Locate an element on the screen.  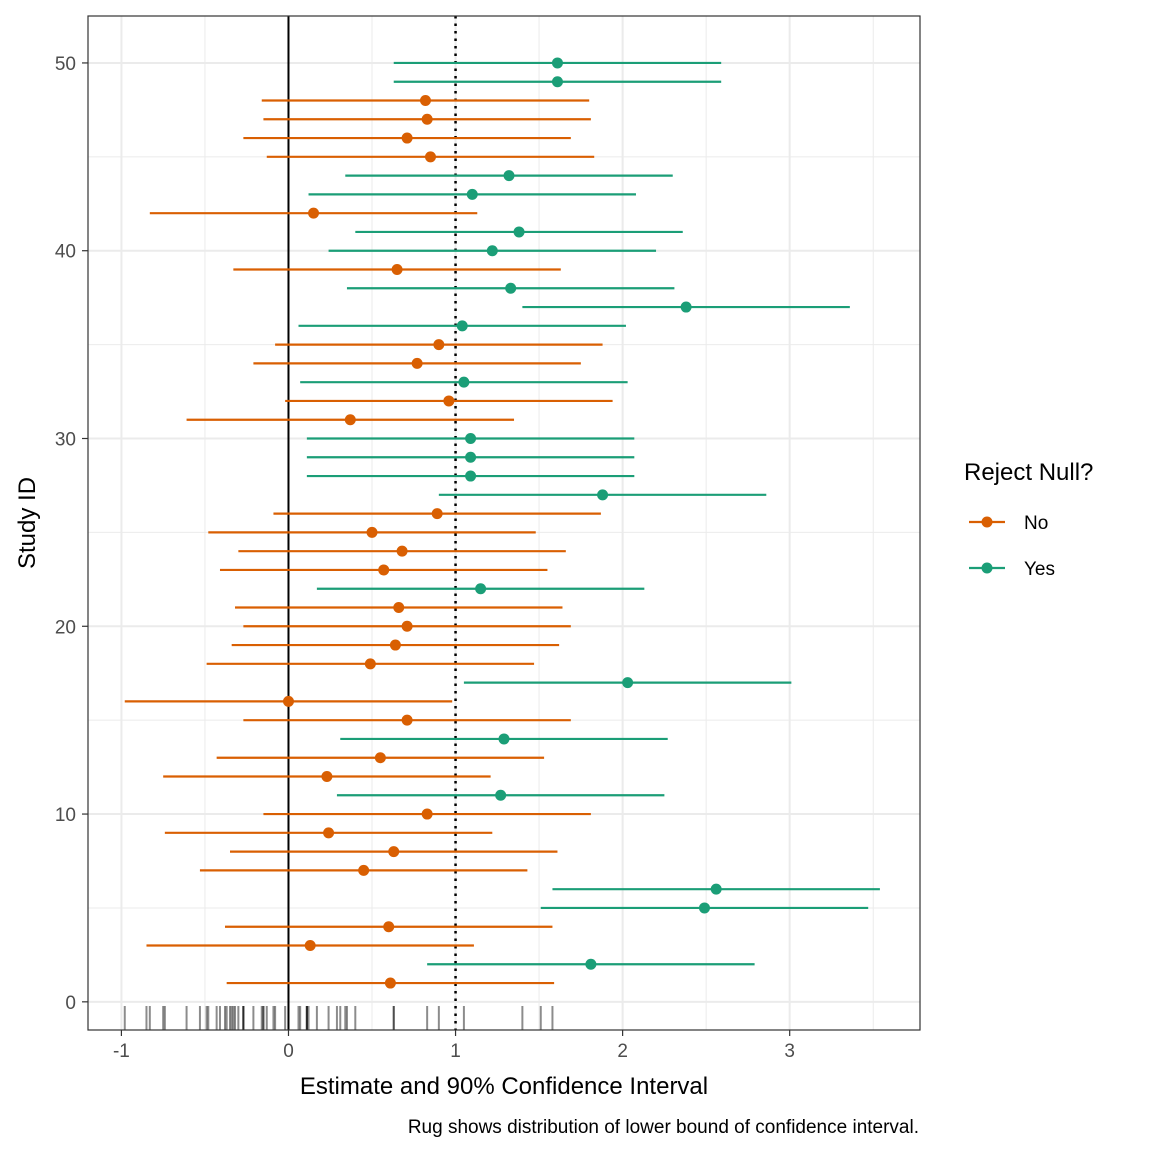
legend-label-no: No is located at coordinates (1036, 523).